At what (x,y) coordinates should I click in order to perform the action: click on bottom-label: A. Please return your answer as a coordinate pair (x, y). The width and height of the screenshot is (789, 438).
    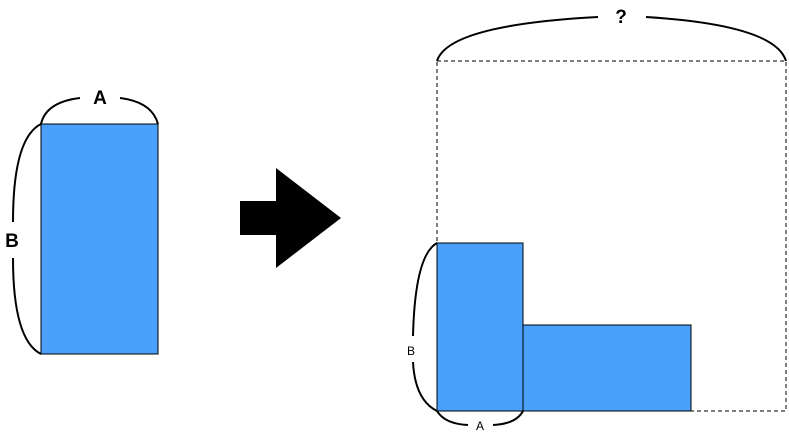
    Looking at the image, I should click on (480, 426).